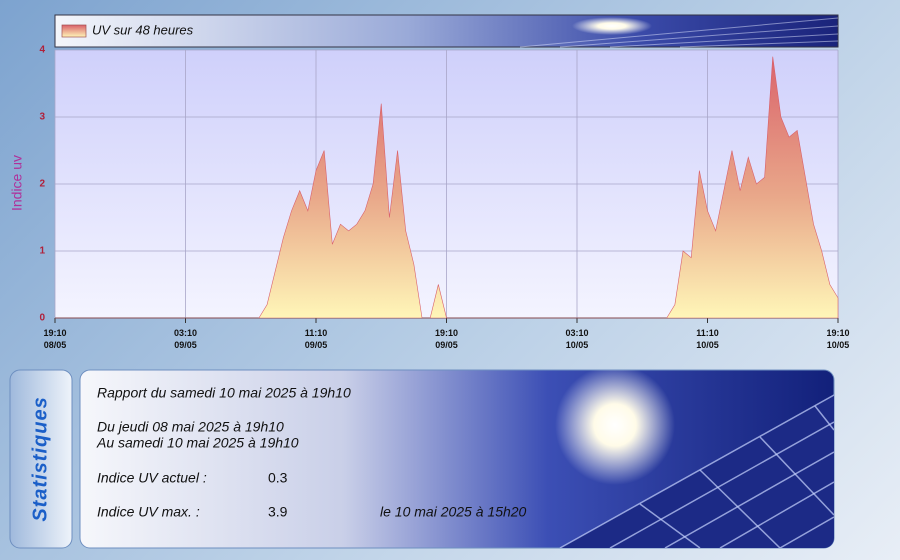  I want to click on stat-label: Indice UV actuel :, so click(152, 478).